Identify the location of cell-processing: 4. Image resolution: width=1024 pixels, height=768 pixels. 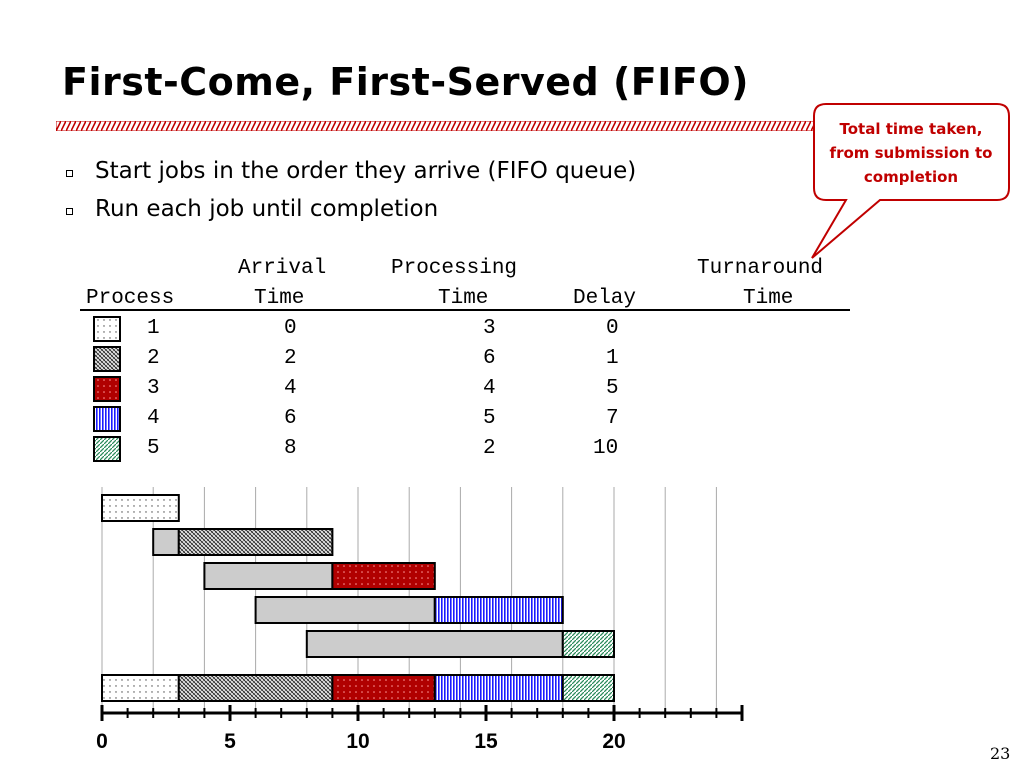
(489, 388).